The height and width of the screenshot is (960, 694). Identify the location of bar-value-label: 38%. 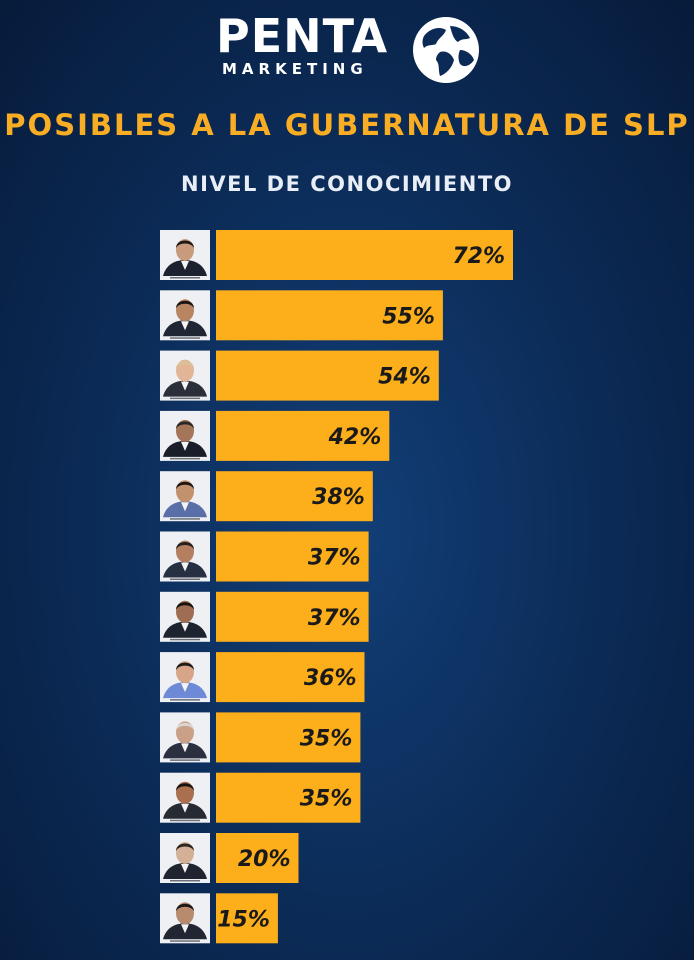
(338, 497).